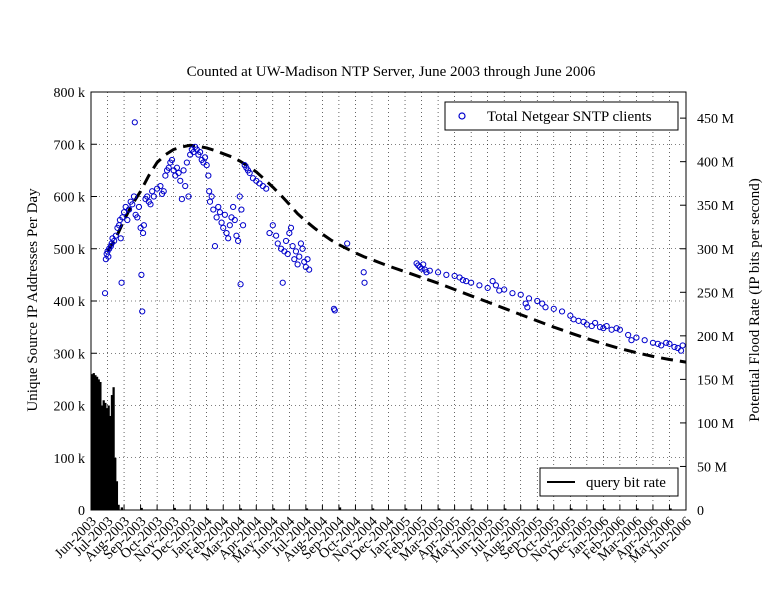  I want to click on legend-top-label: Total Netgear SNTP clients, so click(569, 117).